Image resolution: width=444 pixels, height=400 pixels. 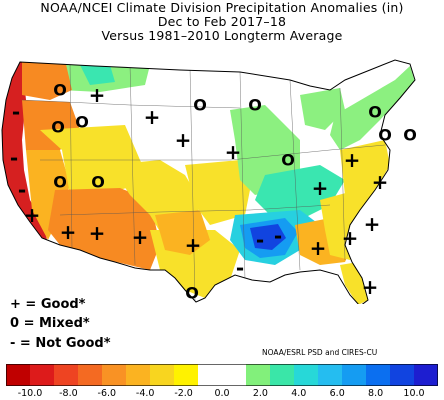 What do you see at coordinates (320, 352) in the screenshot?
I see `data-credit: NOAA/ESRL PSD and CIRES-CU` at bounding box center [320, 352].